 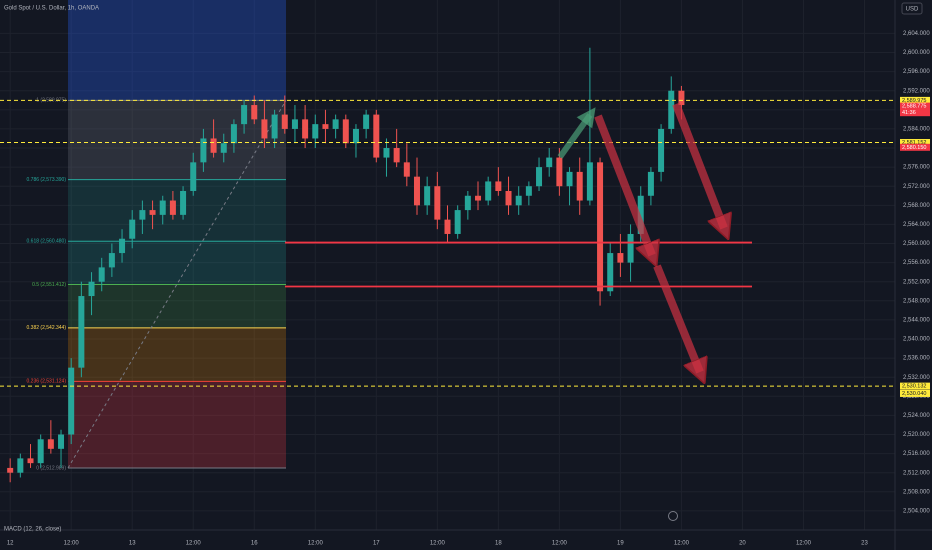 What do you see at coordinates (914, 148) in the screenshot?
I see `price-label: 2,580.150` at bounding box center [914, 148].